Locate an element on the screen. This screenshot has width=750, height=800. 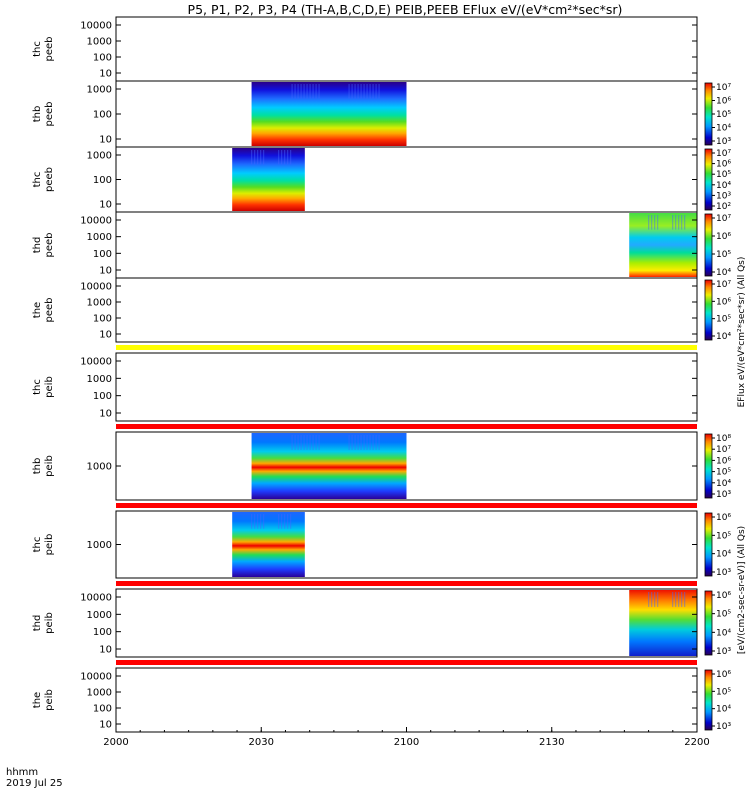
x-tick-label: 2030 is located at coordinates (261, 742).